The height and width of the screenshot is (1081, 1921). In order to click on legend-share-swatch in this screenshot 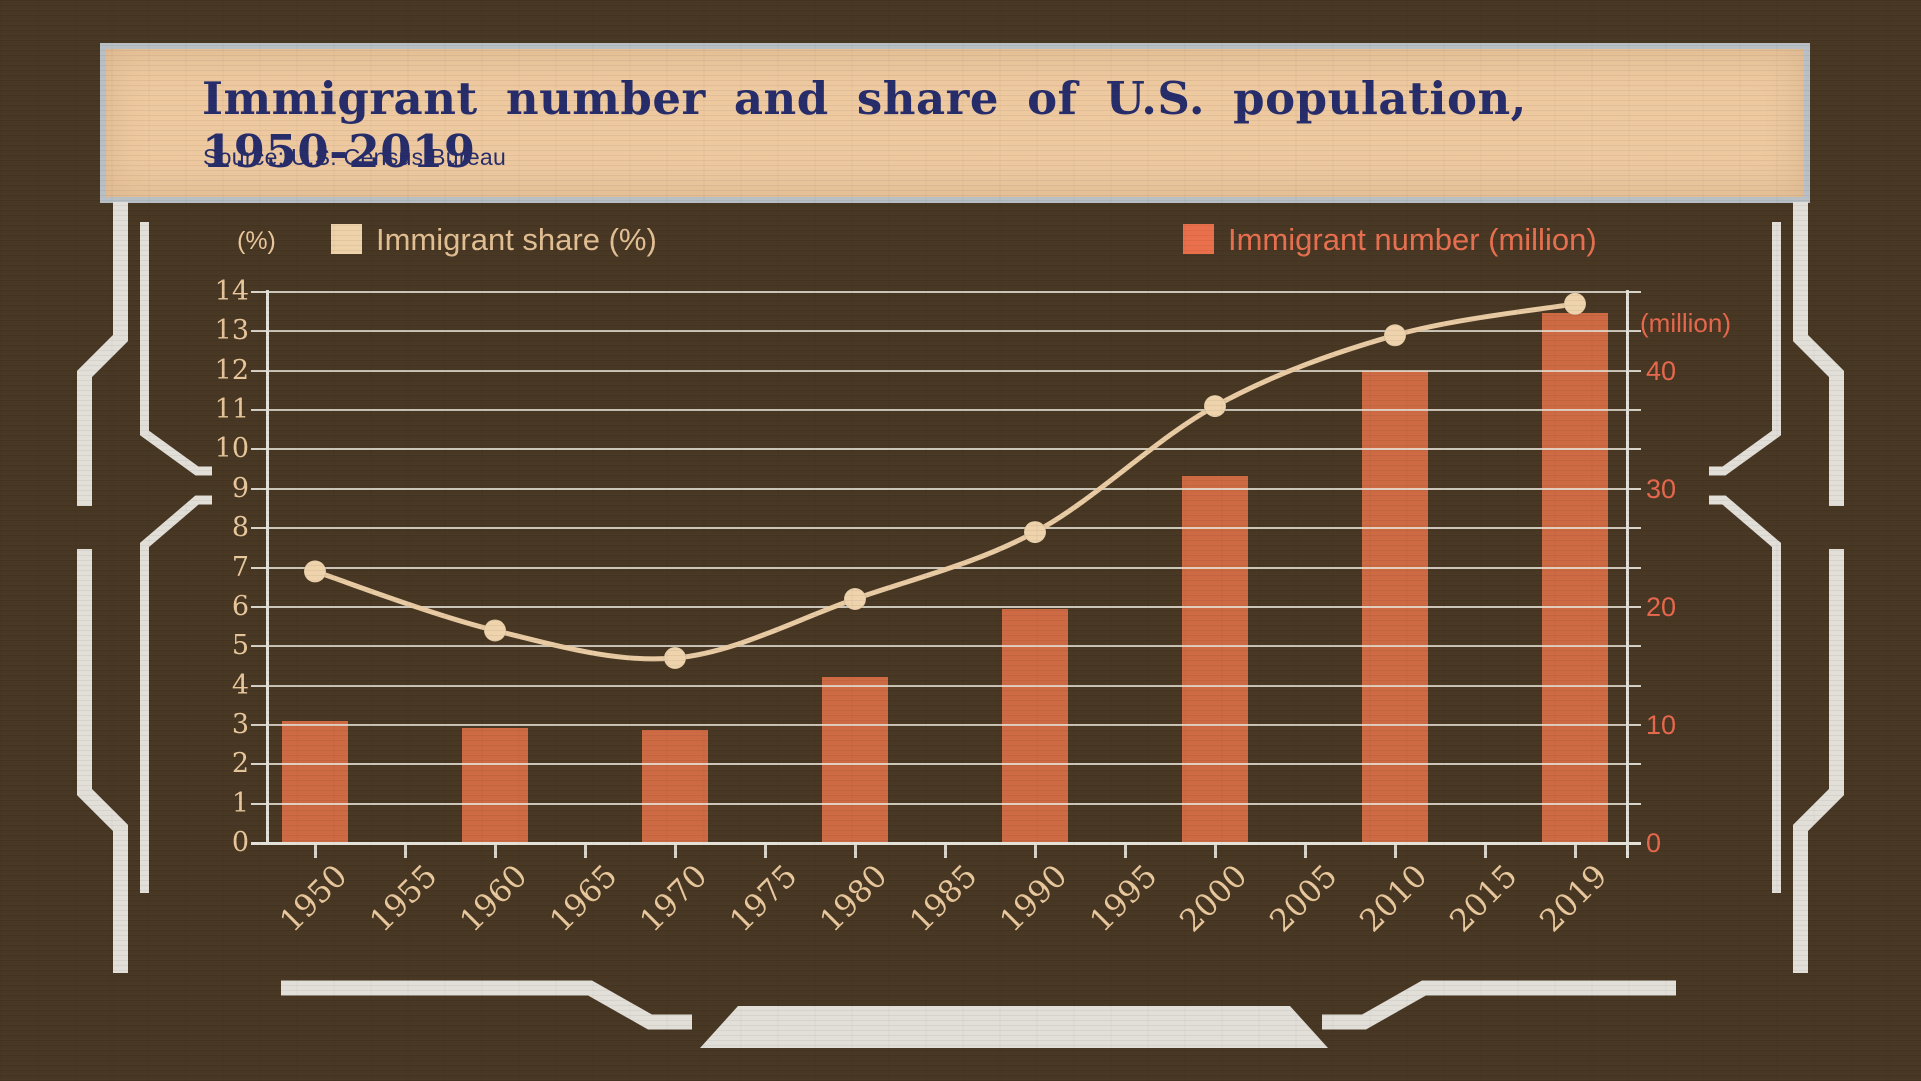, I will do `click(346, 239)`.